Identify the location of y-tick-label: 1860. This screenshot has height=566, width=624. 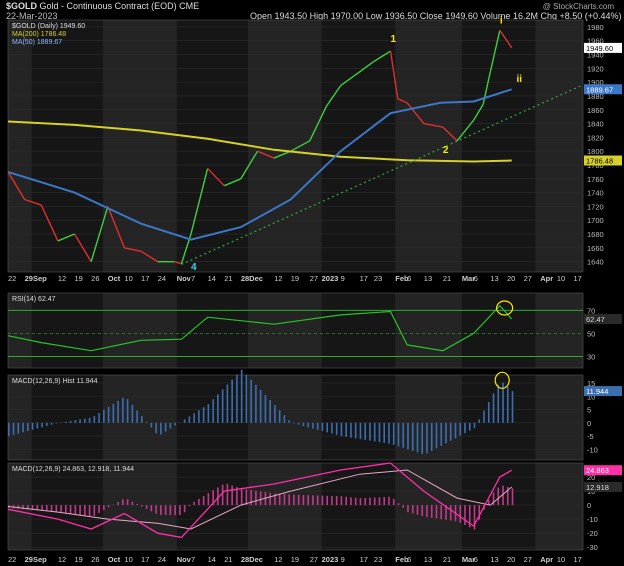
(595, 110).